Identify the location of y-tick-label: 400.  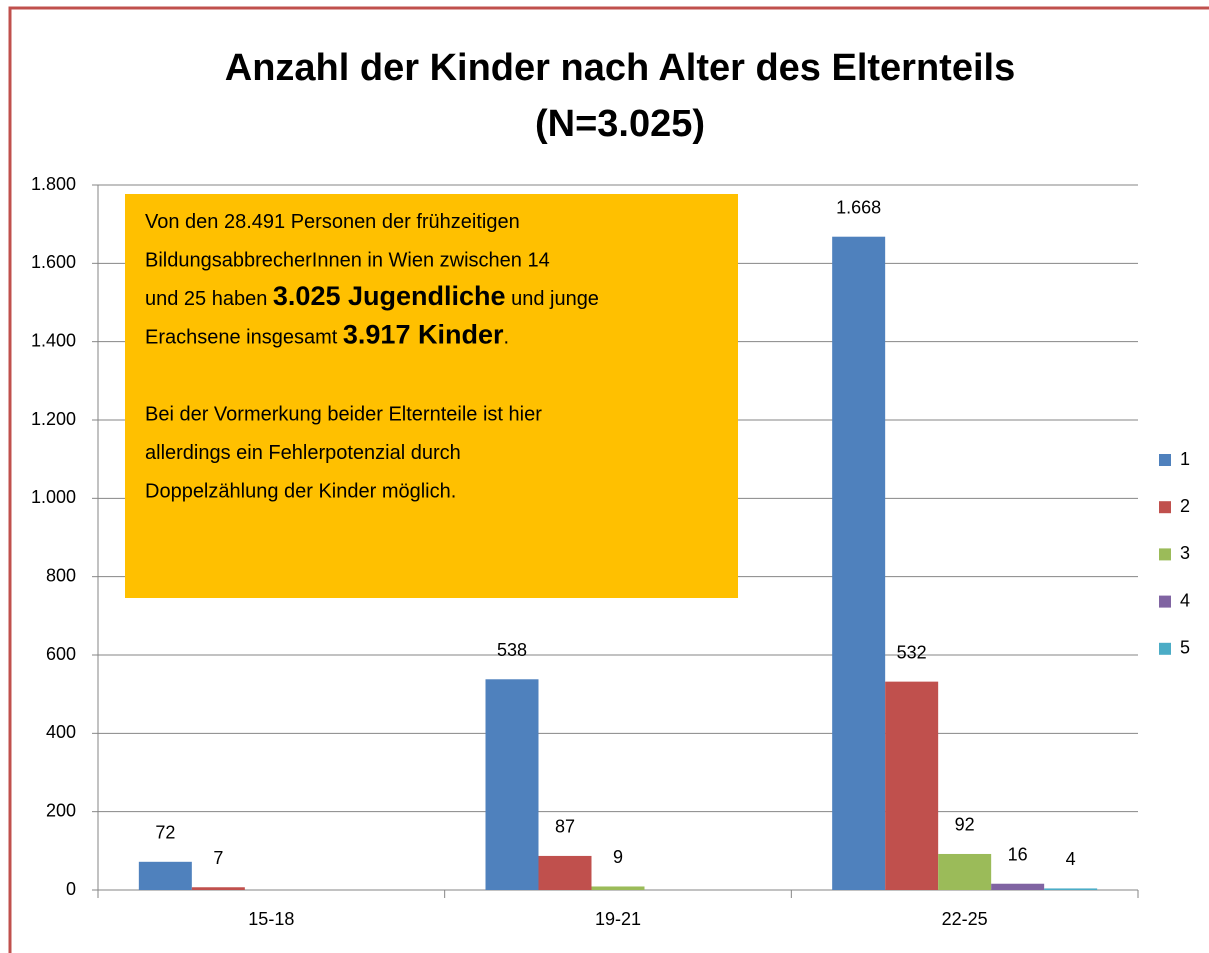
(61, 732).